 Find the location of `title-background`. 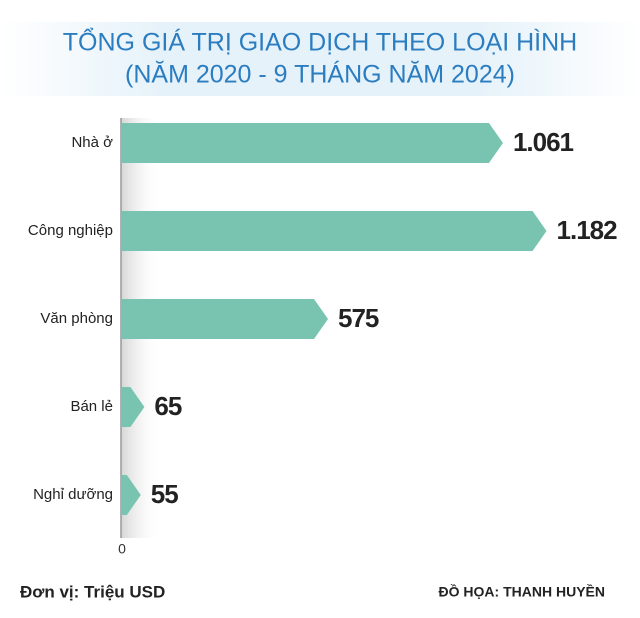

title-background is located at coordinates (320, 59).